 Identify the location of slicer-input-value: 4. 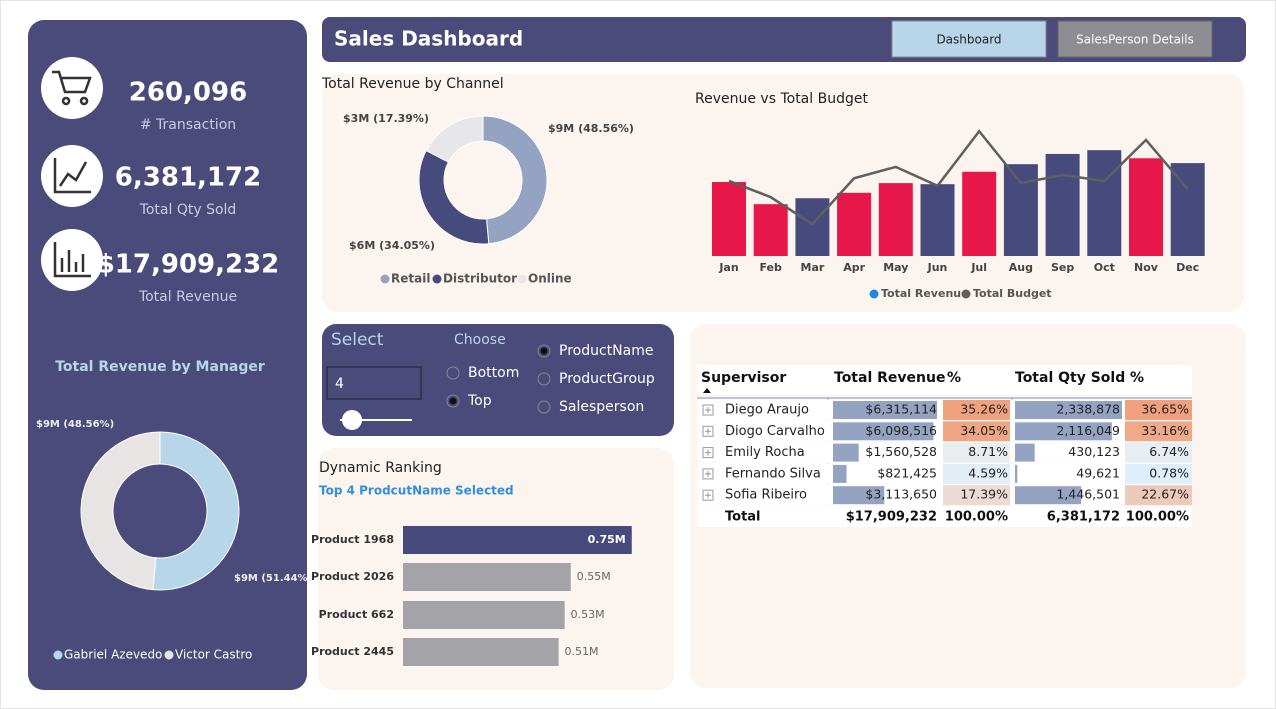
(339, 384).